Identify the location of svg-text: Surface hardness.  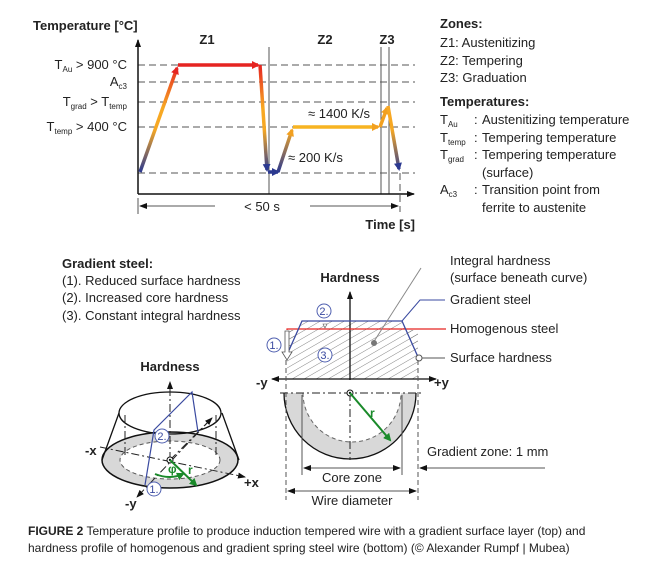
(501, 357).